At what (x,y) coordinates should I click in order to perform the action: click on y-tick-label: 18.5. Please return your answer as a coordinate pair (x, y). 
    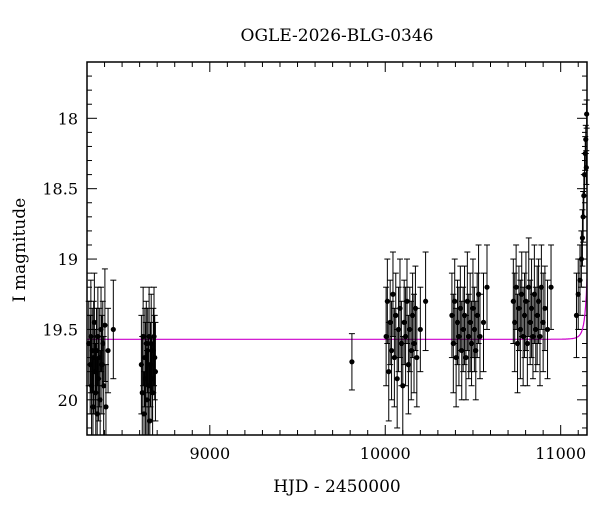
    Looking at the image, I should click on (60, 189).